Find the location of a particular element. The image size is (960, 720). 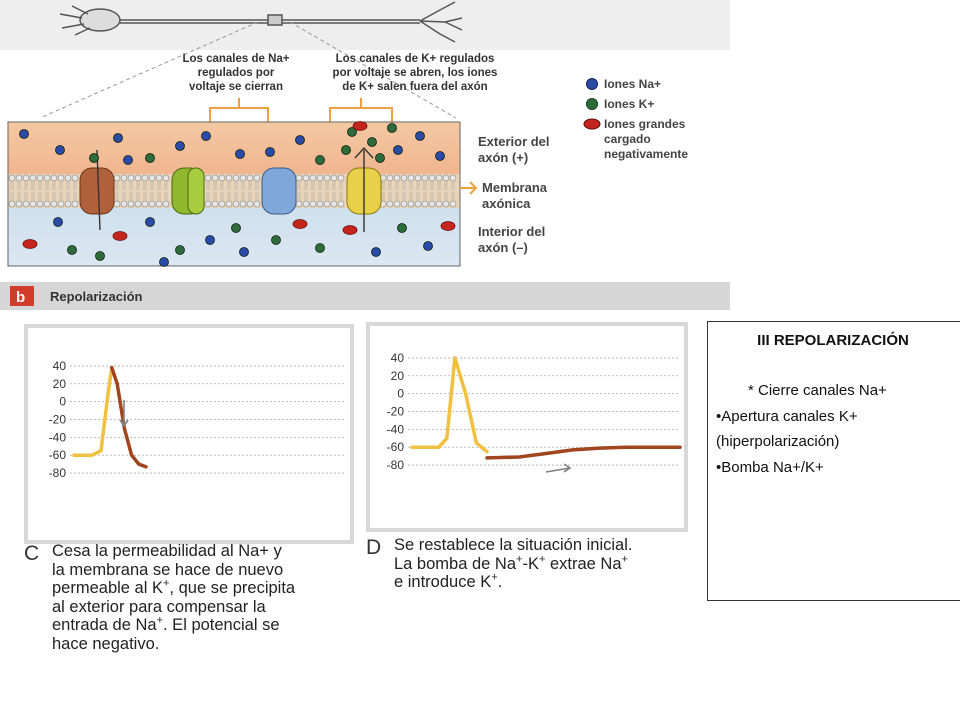

svg-text: negativamente is located at coordinates (646, 154).